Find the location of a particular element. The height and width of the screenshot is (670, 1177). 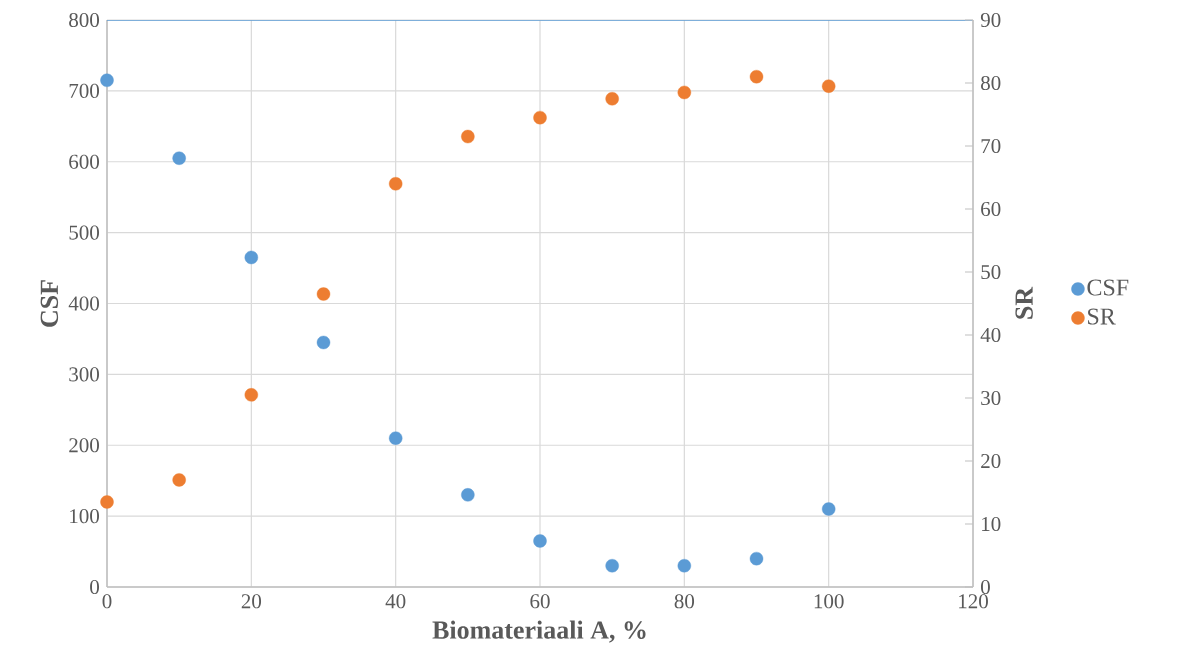

x-tick-label: 0 is located at coordinates (107, 601).